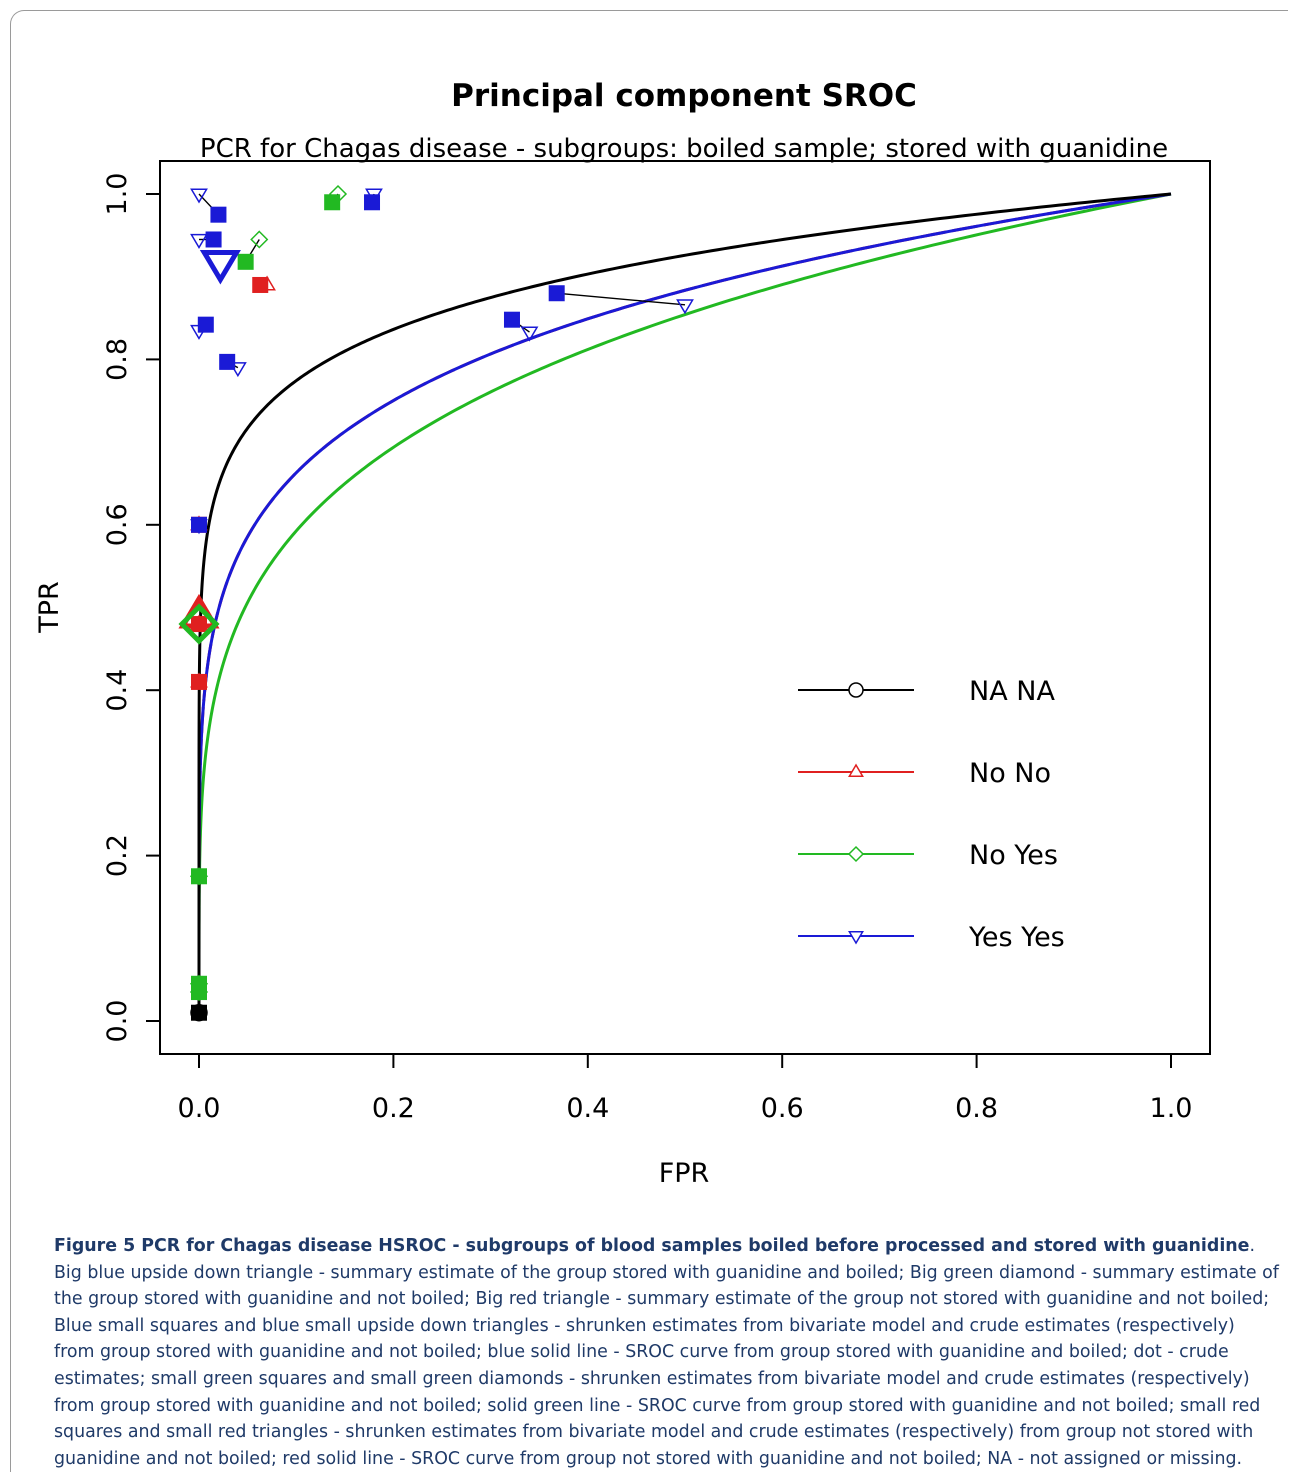 This screenshot has width=1290, height=1476. I want to click on y-axis-label: TPR, so click(49, 607).